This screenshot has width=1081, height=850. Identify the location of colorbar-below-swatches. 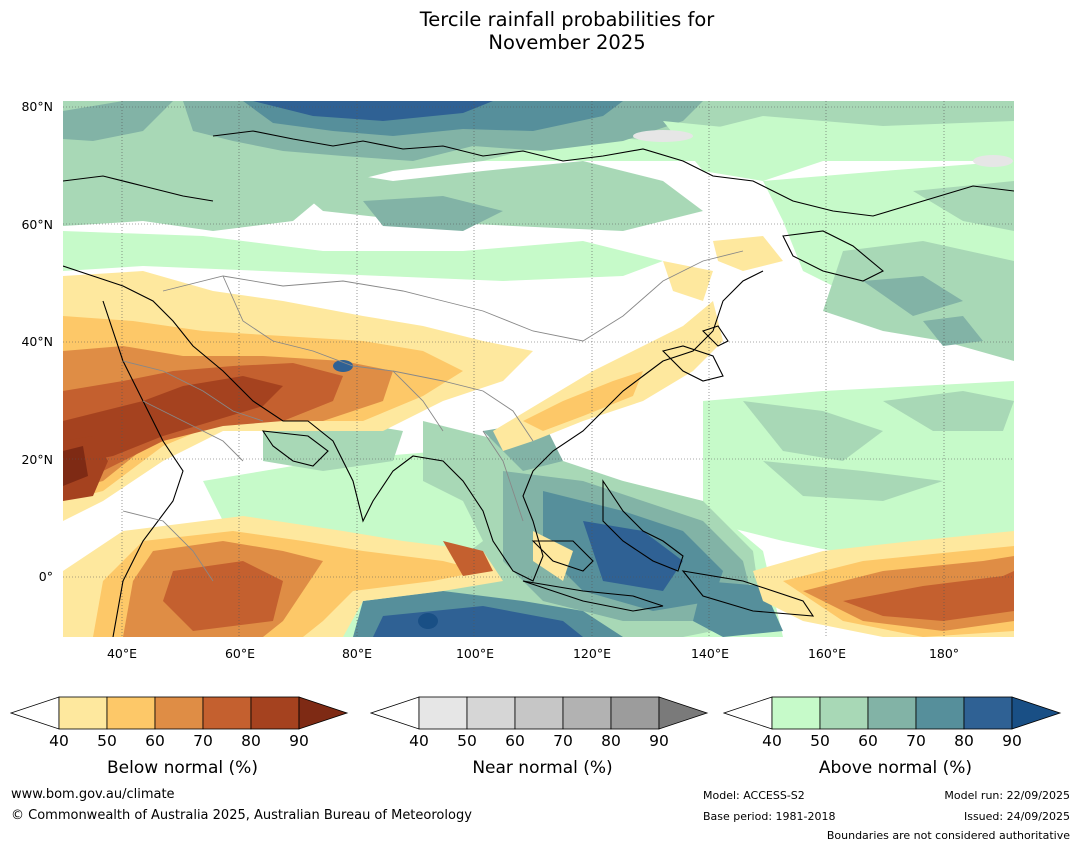
(179, 713).